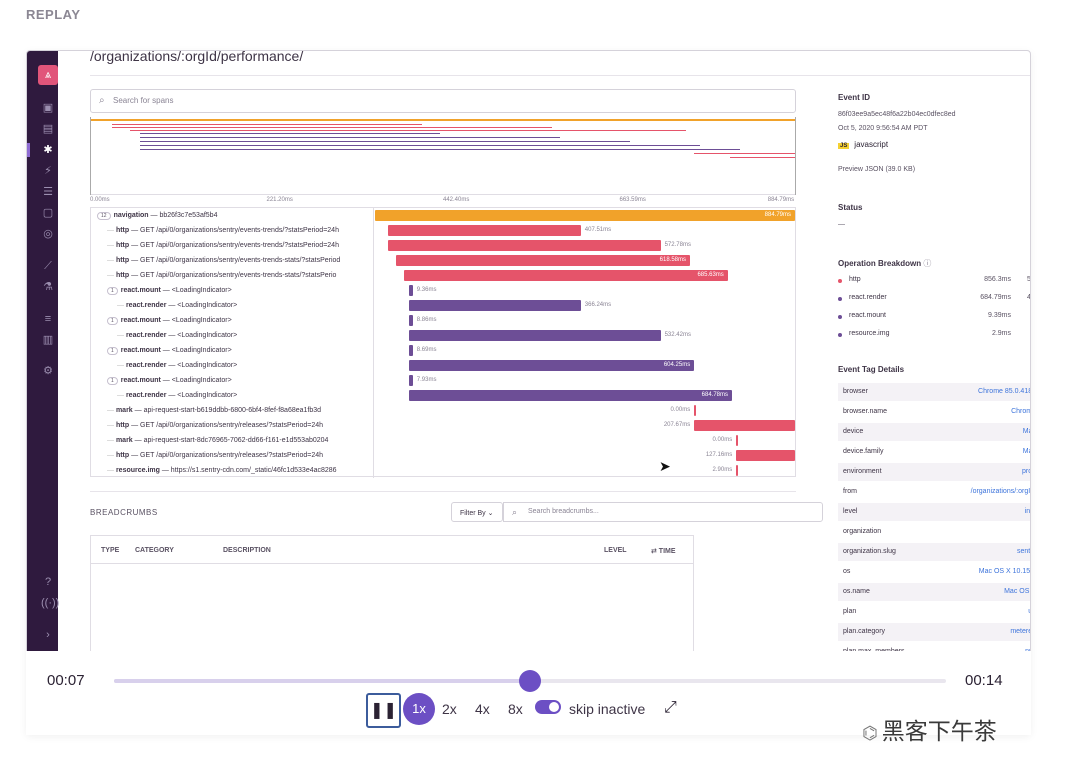 Image resolution: width=1080 pixels, height=777 pixels. Describe the element at coordinates (90, 156) in the screenshot. I see `minimap-left-handle` at that location.